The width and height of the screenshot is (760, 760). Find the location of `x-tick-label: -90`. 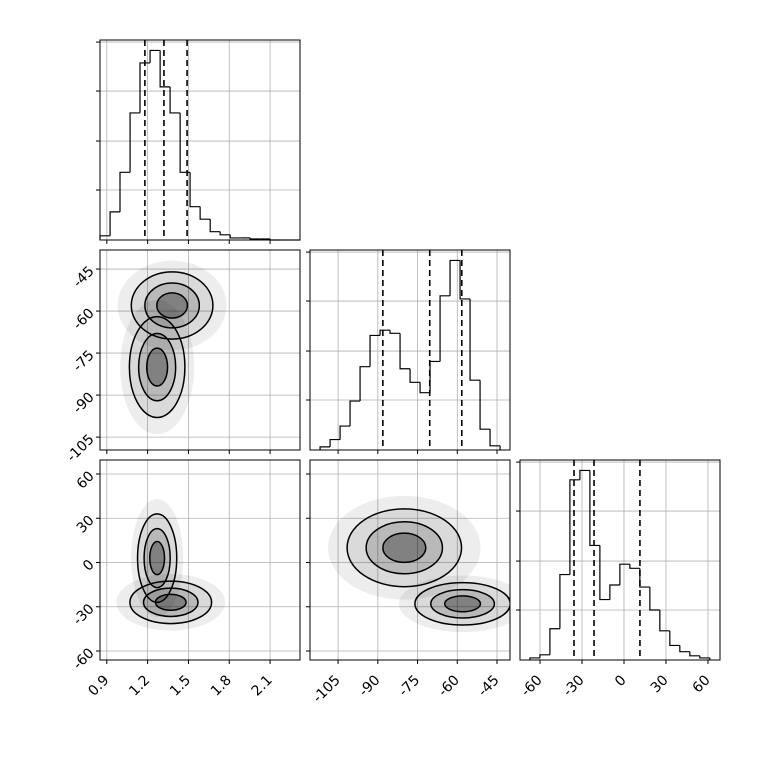

x-tick-label: -90 is located at coordinates (369, 685).